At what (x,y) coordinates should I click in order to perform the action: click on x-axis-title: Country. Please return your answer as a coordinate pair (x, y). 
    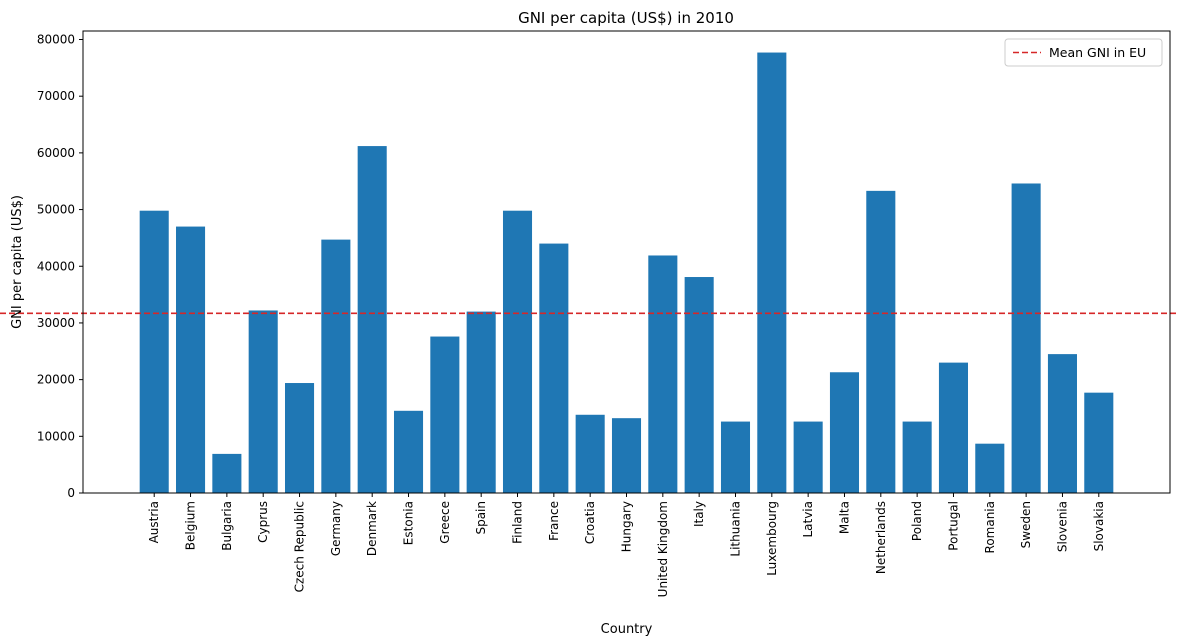
    Looking at the image, I should click on (627, 629).